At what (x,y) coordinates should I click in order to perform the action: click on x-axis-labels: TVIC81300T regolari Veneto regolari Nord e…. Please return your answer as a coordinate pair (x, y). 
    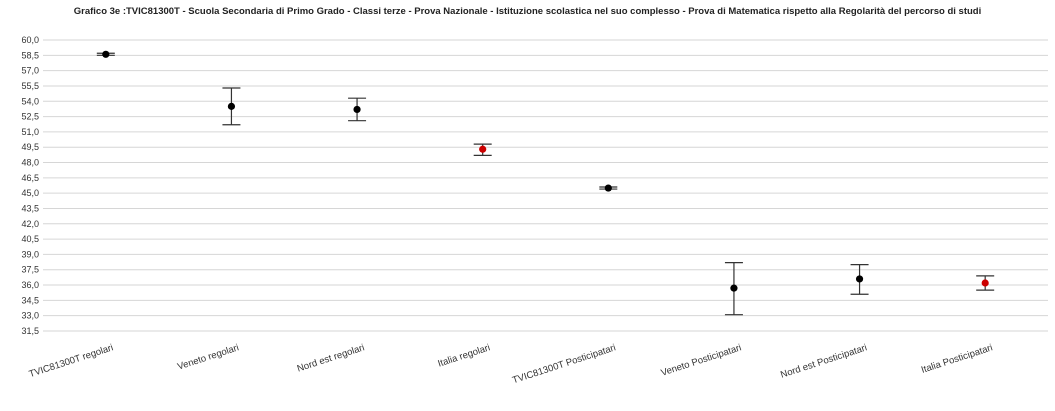
    Looking at the image, I should click on (511, 364).